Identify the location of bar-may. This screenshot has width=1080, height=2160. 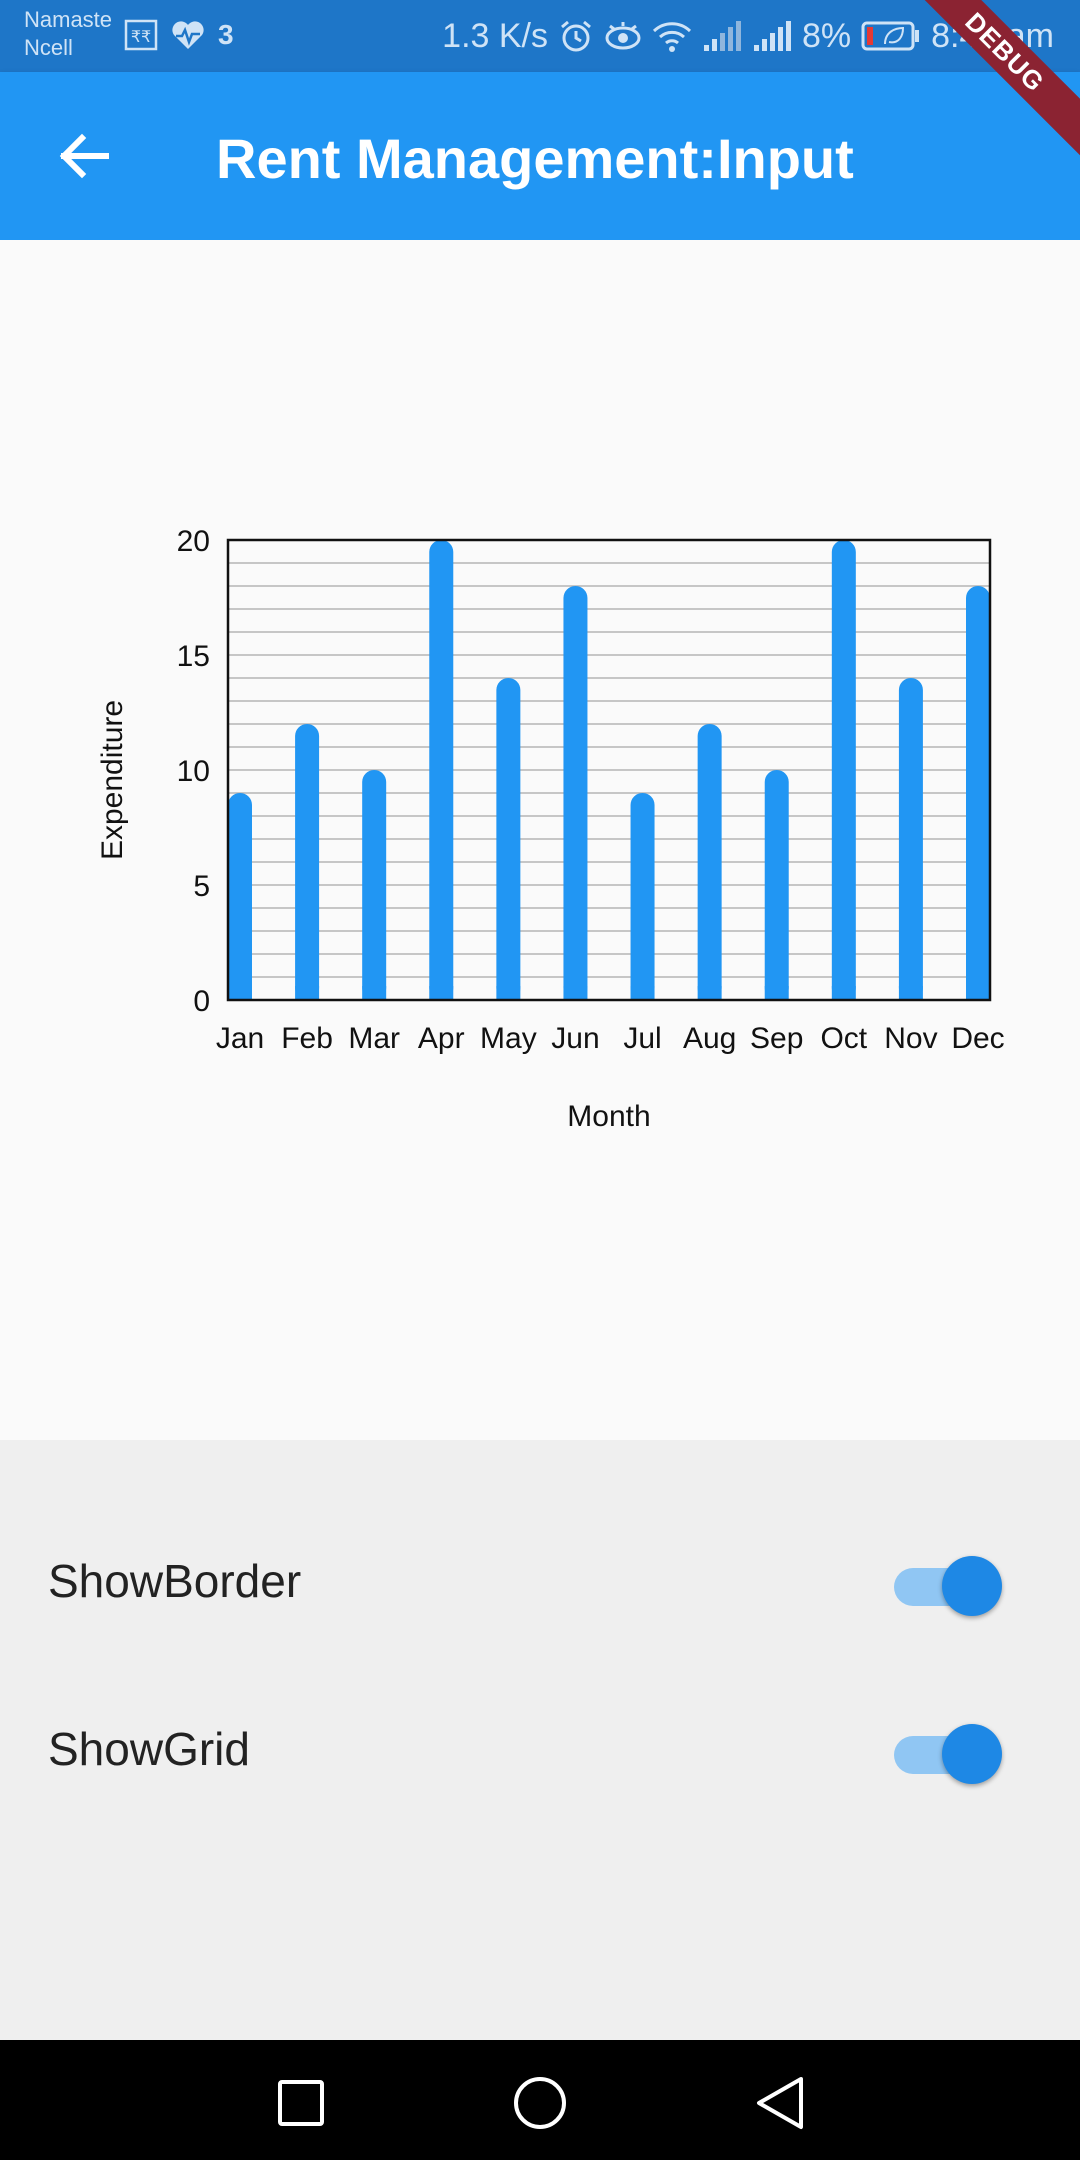
(508, 839).